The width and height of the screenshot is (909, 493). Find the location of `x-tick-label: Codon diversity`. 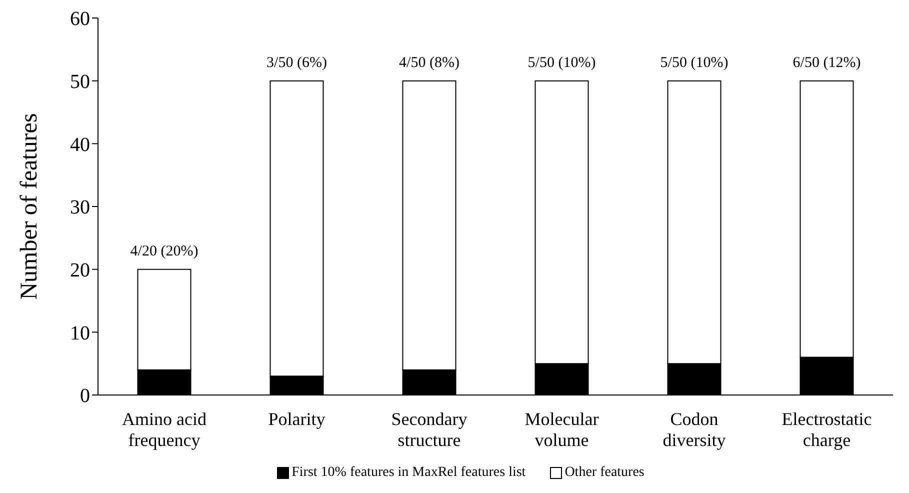

x-tick-label: Codon diversity is located at coordinates (694, 429).